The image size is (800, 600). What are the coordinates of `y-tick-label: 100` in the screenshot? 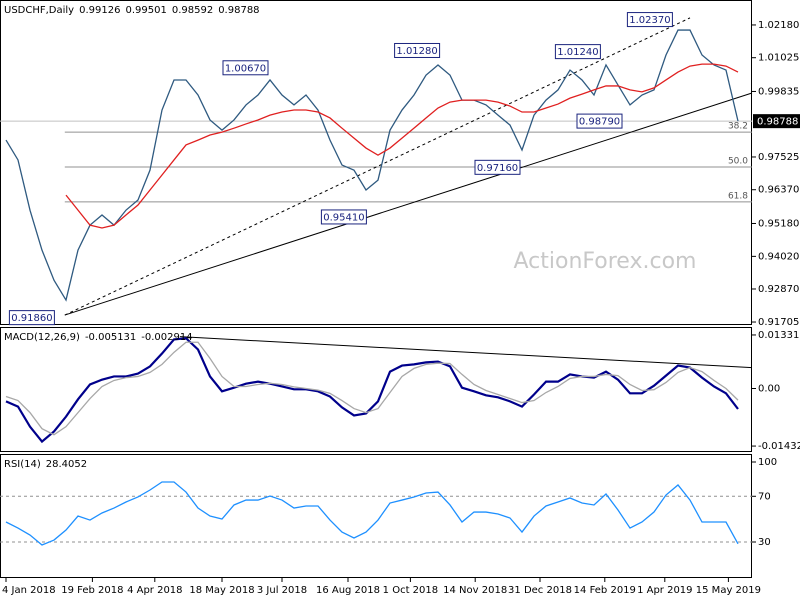 It's located at (767, 462).